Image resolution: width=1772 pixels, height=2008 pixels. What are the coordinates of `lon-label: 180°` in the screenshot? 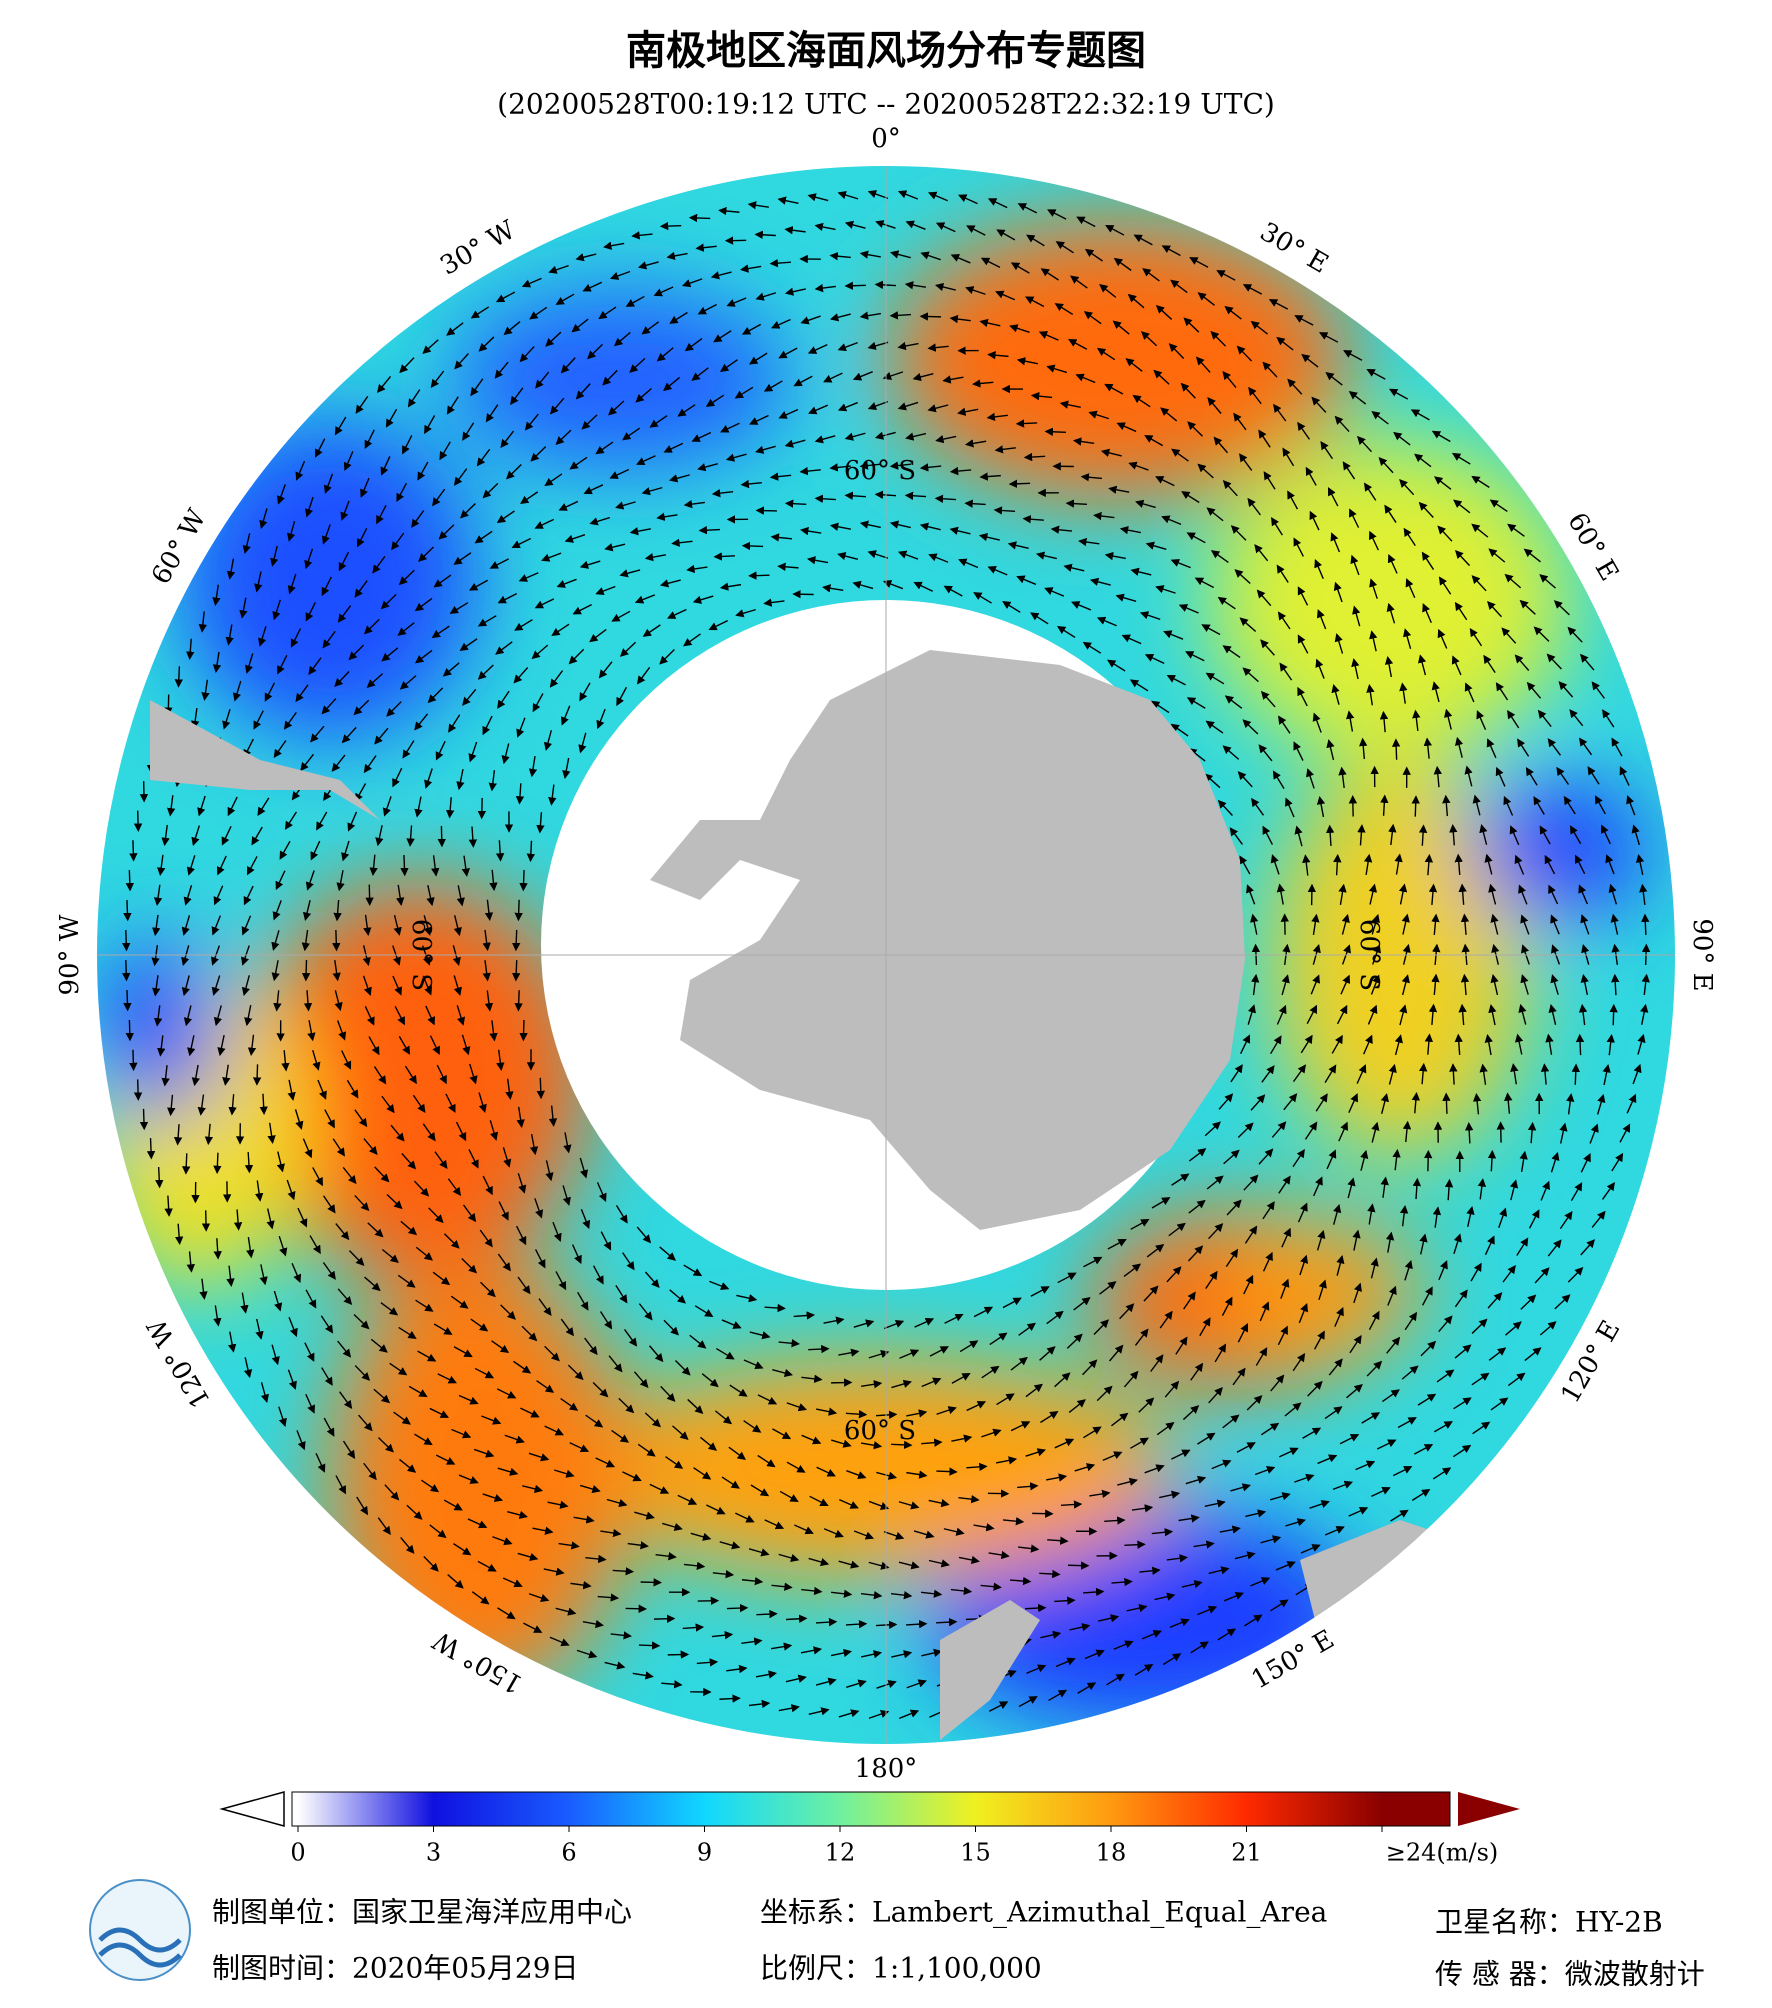 It's located at (886, 1769).